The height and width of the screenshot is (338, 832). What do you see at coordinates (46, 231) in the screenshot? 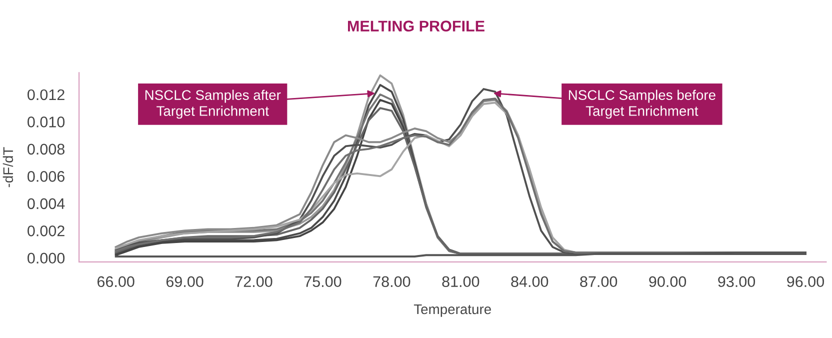
I see `y-tick-label: 0.002` at bounding box center [46, 231].